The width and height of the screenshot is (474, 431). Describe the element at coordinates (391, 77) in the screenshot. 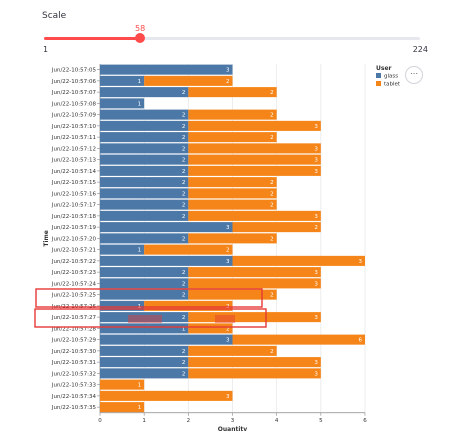

I see `legend-label-glass: glass` at that location.